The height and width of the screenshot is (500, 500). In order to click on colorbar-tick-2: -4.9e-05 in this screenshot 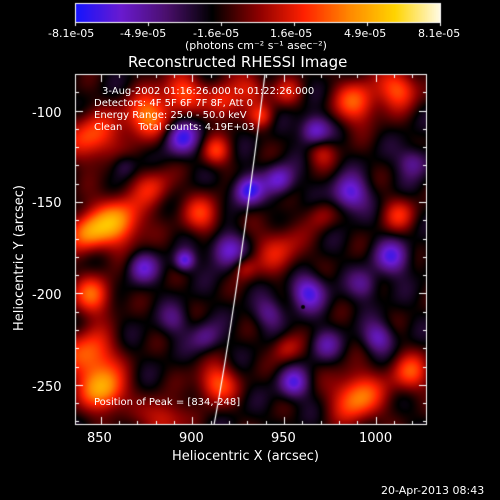, I will do `click(143, 33)`.